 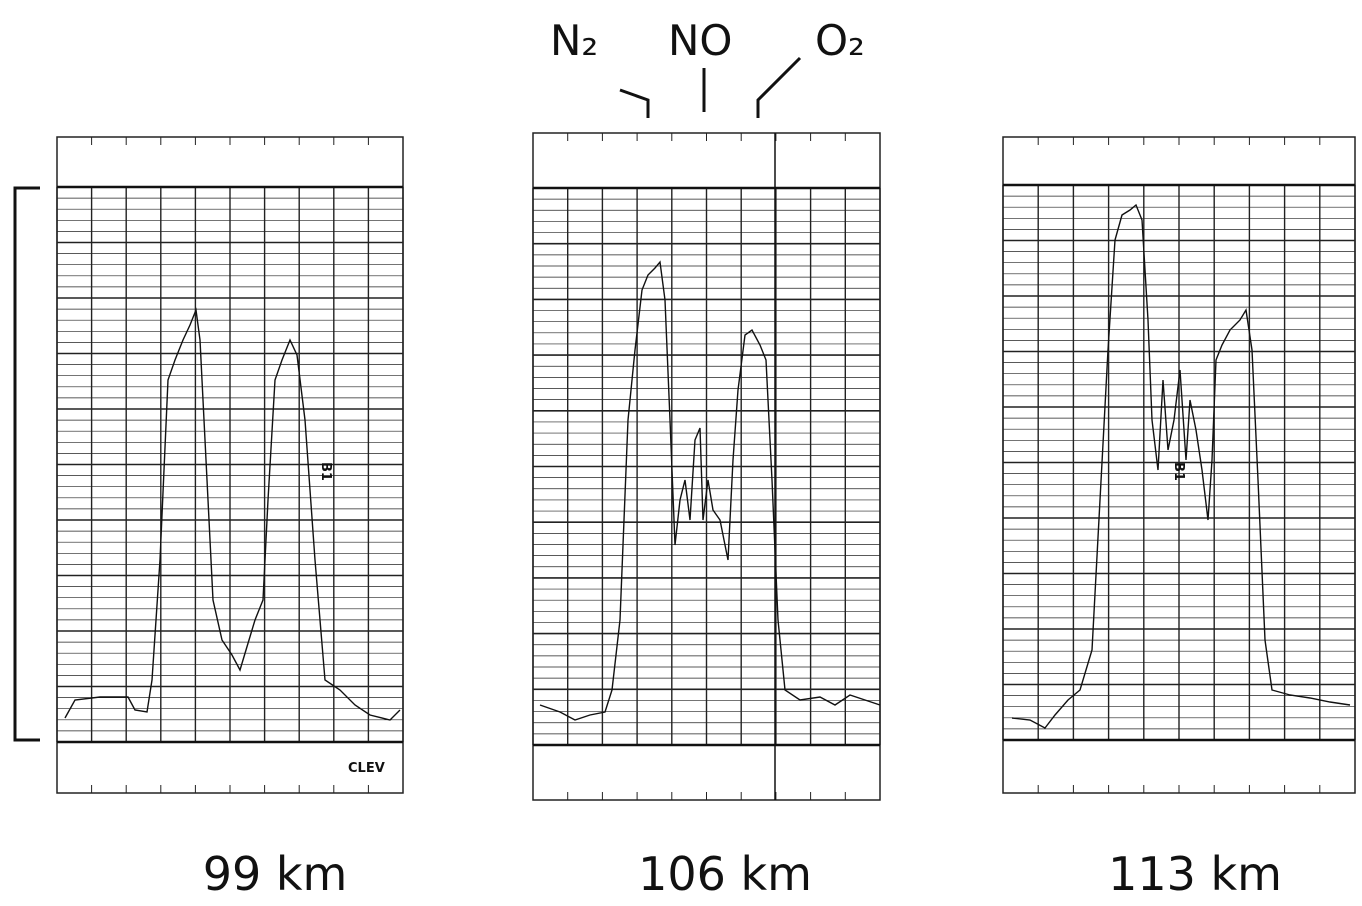 I want to click on altitude-caption: 99 km, so click(x=275, y=874).